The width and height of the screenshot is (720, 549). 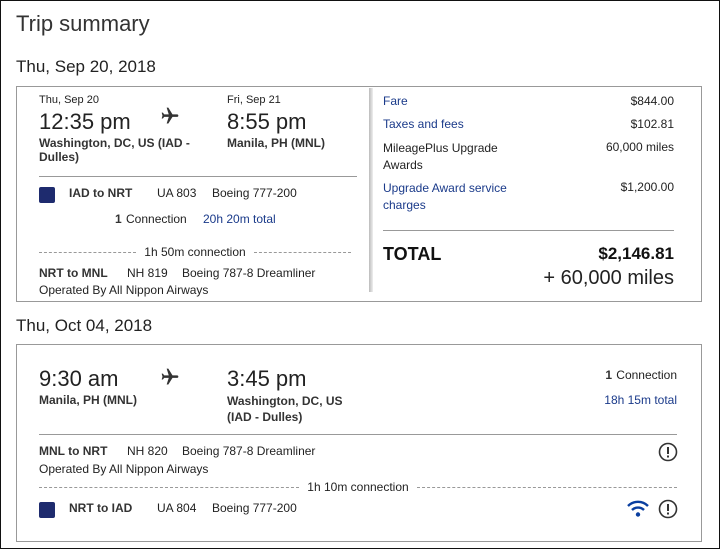 I want to click on arrive-place: Washington, DC, US (IAD - Dulles), so click(x=285, y=409).